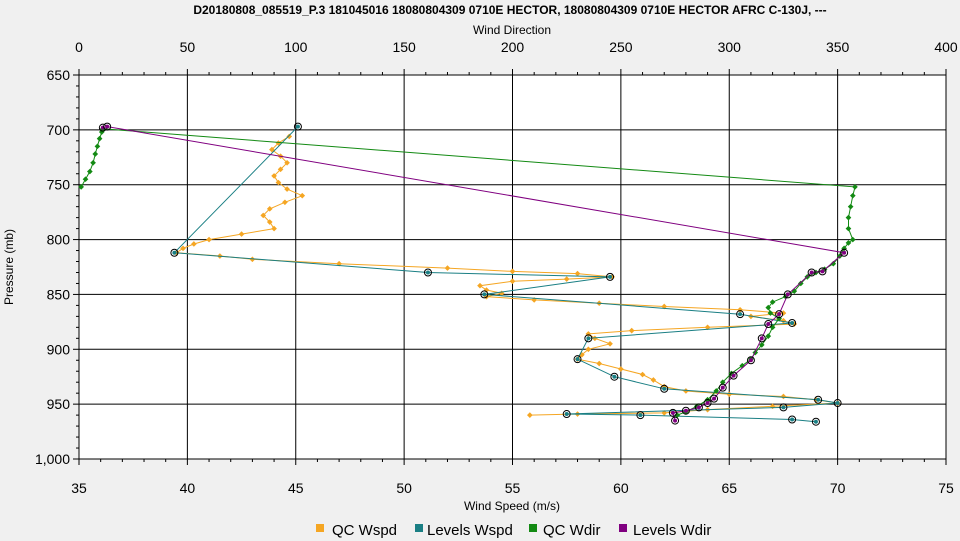  Describe the element at coordinates (59, 130) in the screenshot. I see `y-tick-label: 700` at that location.